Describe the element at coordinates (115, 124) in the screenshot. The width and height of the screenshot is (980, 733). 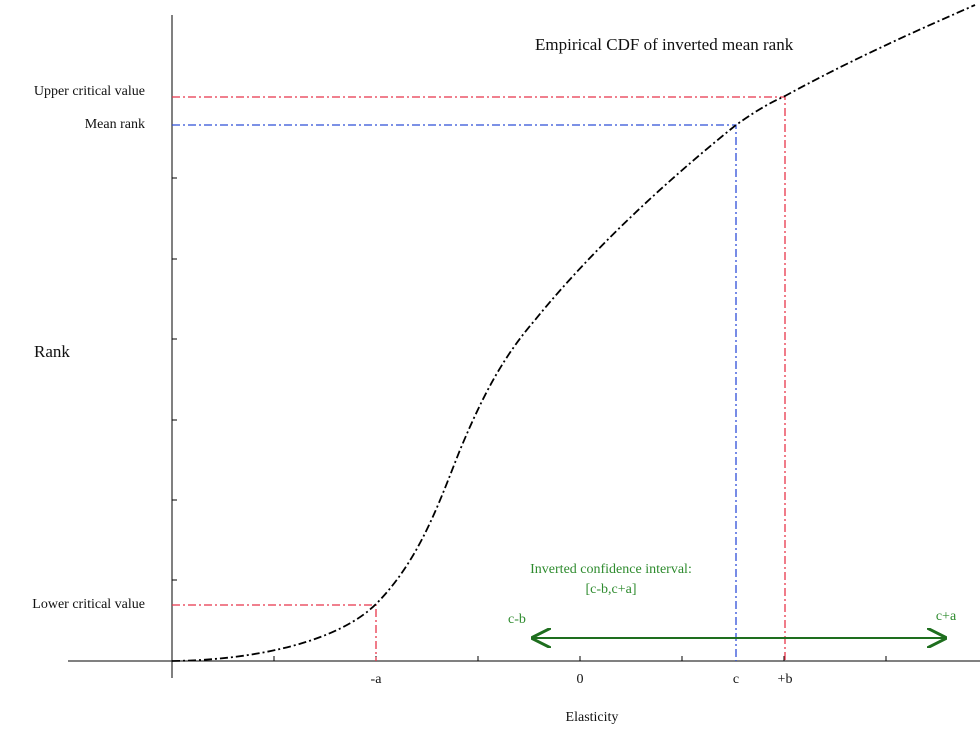
I see `mean-label: Mean rank` at that location.